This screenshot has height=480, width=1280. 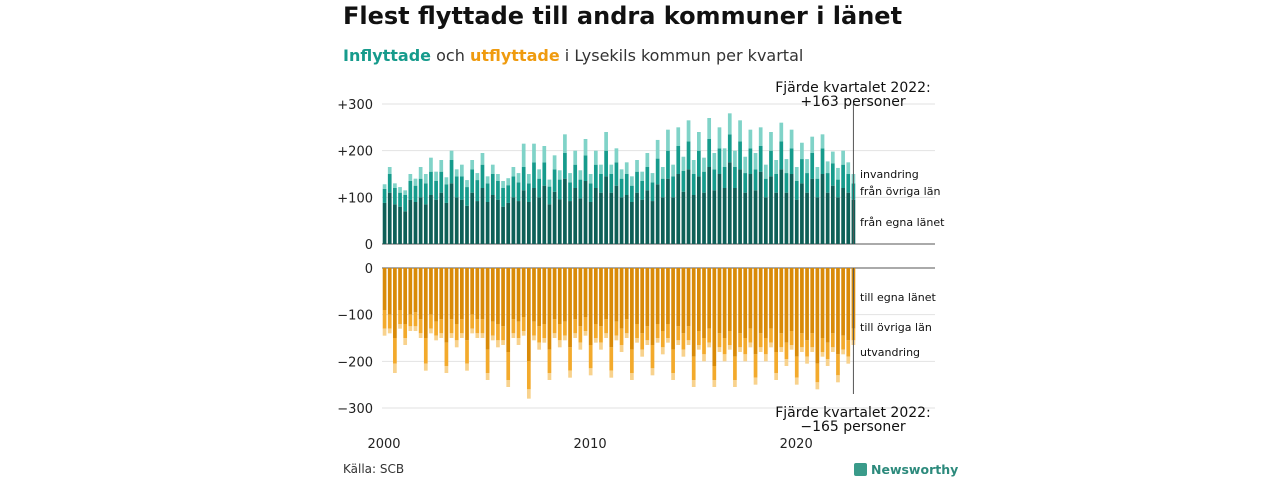 What do you see at coordinates (906, 469) in the screenshot?
I see `brand-logo: Newsworthy` at bounding box center [906, 469].